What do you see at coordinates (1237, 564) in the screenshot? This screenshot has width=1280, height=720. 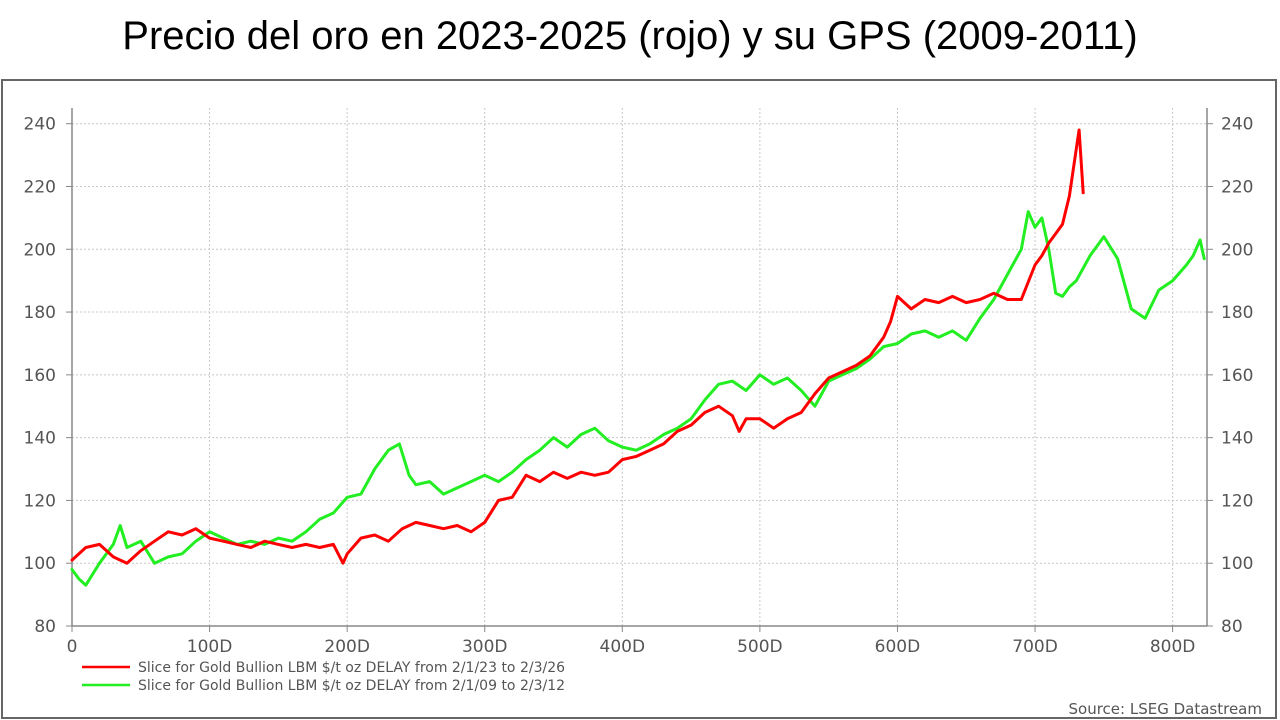 I see `y-tick-label-right: 100` at bounding box center [1237, 564].